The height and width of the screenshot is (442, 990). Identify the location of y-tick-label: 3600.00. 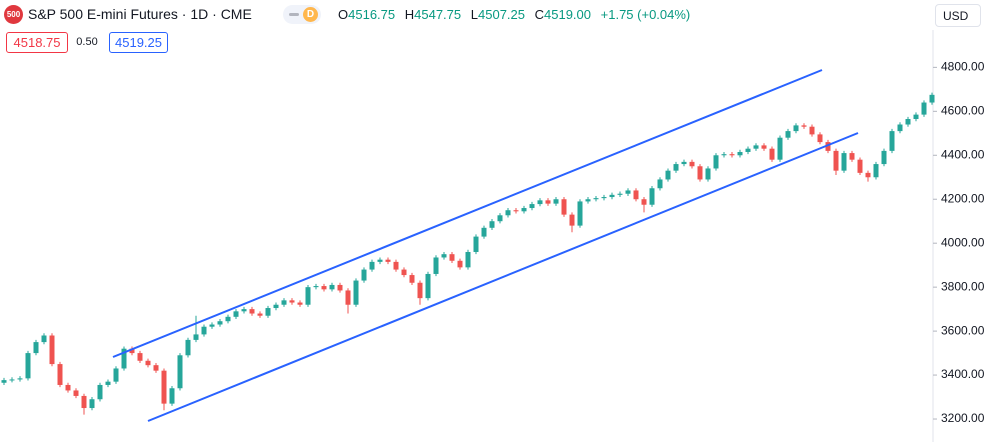
(963, 330).